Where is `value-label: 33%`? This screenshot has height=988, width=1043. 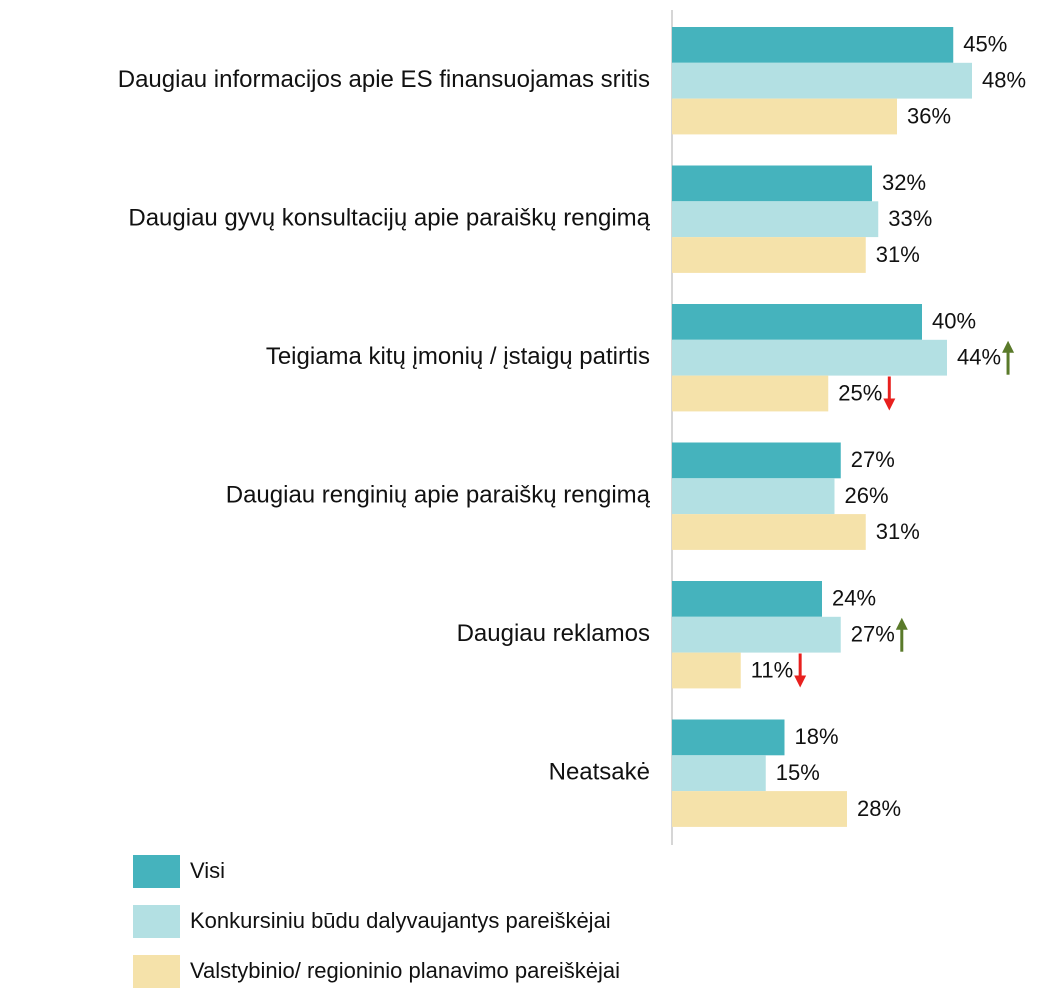 value-label: 33% is located at coordinates (910, 218).